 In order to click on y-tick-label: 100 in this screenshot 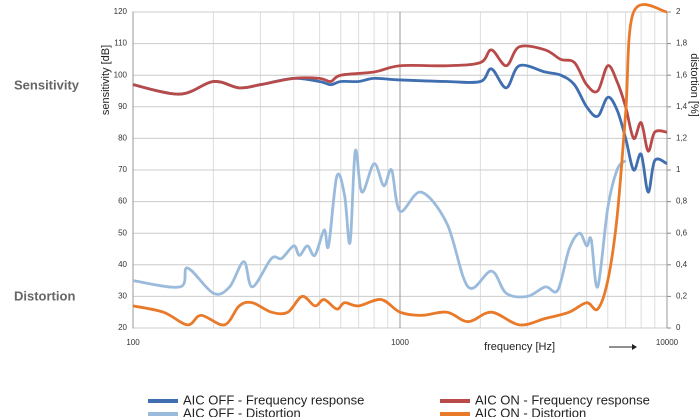, I will do `click(121, 74)`.